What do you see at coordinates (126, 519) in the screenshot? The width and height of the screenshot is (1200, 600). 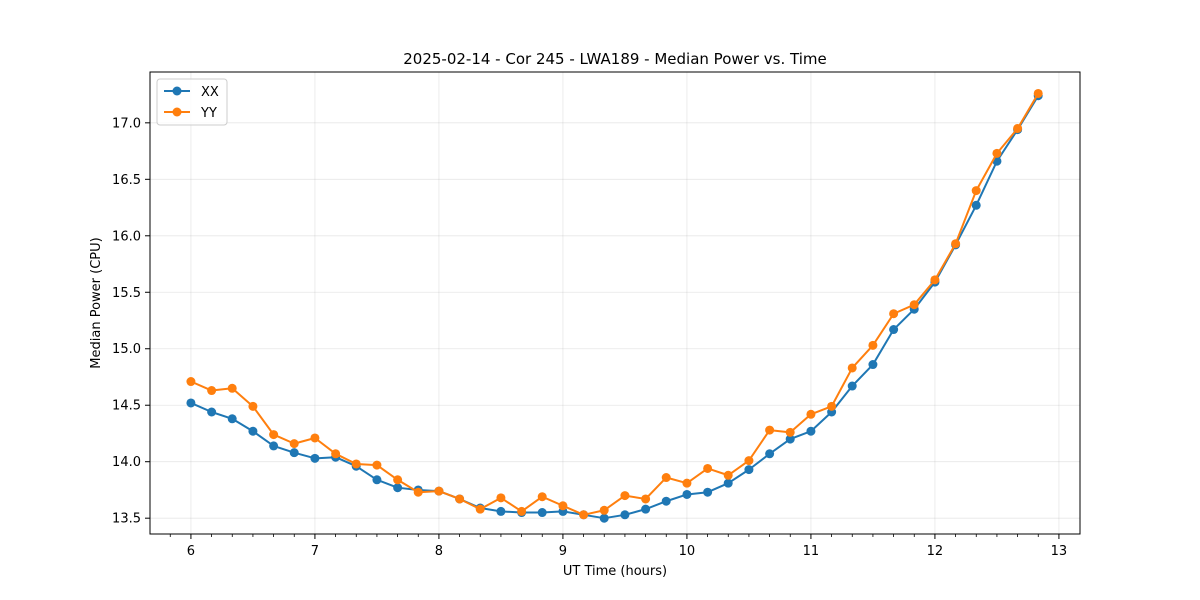 I see `y-tick-label: 13.5` at bounding box center [126, 519].